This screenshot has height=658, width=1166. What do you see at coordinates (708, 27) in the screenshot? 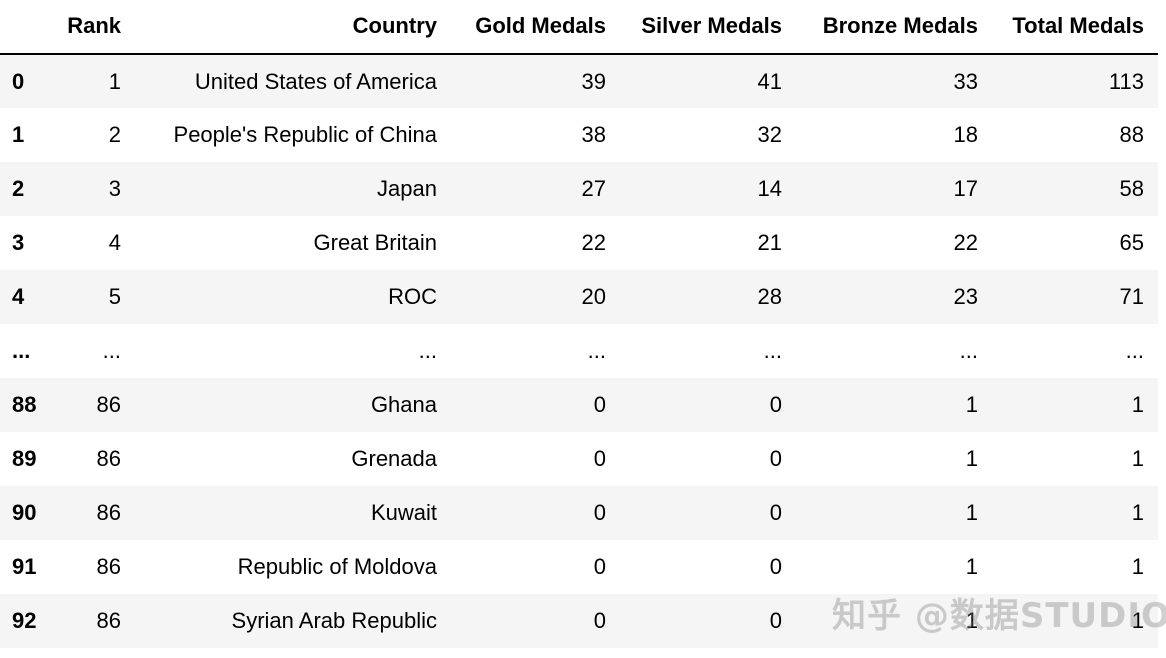
I see `header-silver-medals: Silver Medals` at bounding box center [708, 27].